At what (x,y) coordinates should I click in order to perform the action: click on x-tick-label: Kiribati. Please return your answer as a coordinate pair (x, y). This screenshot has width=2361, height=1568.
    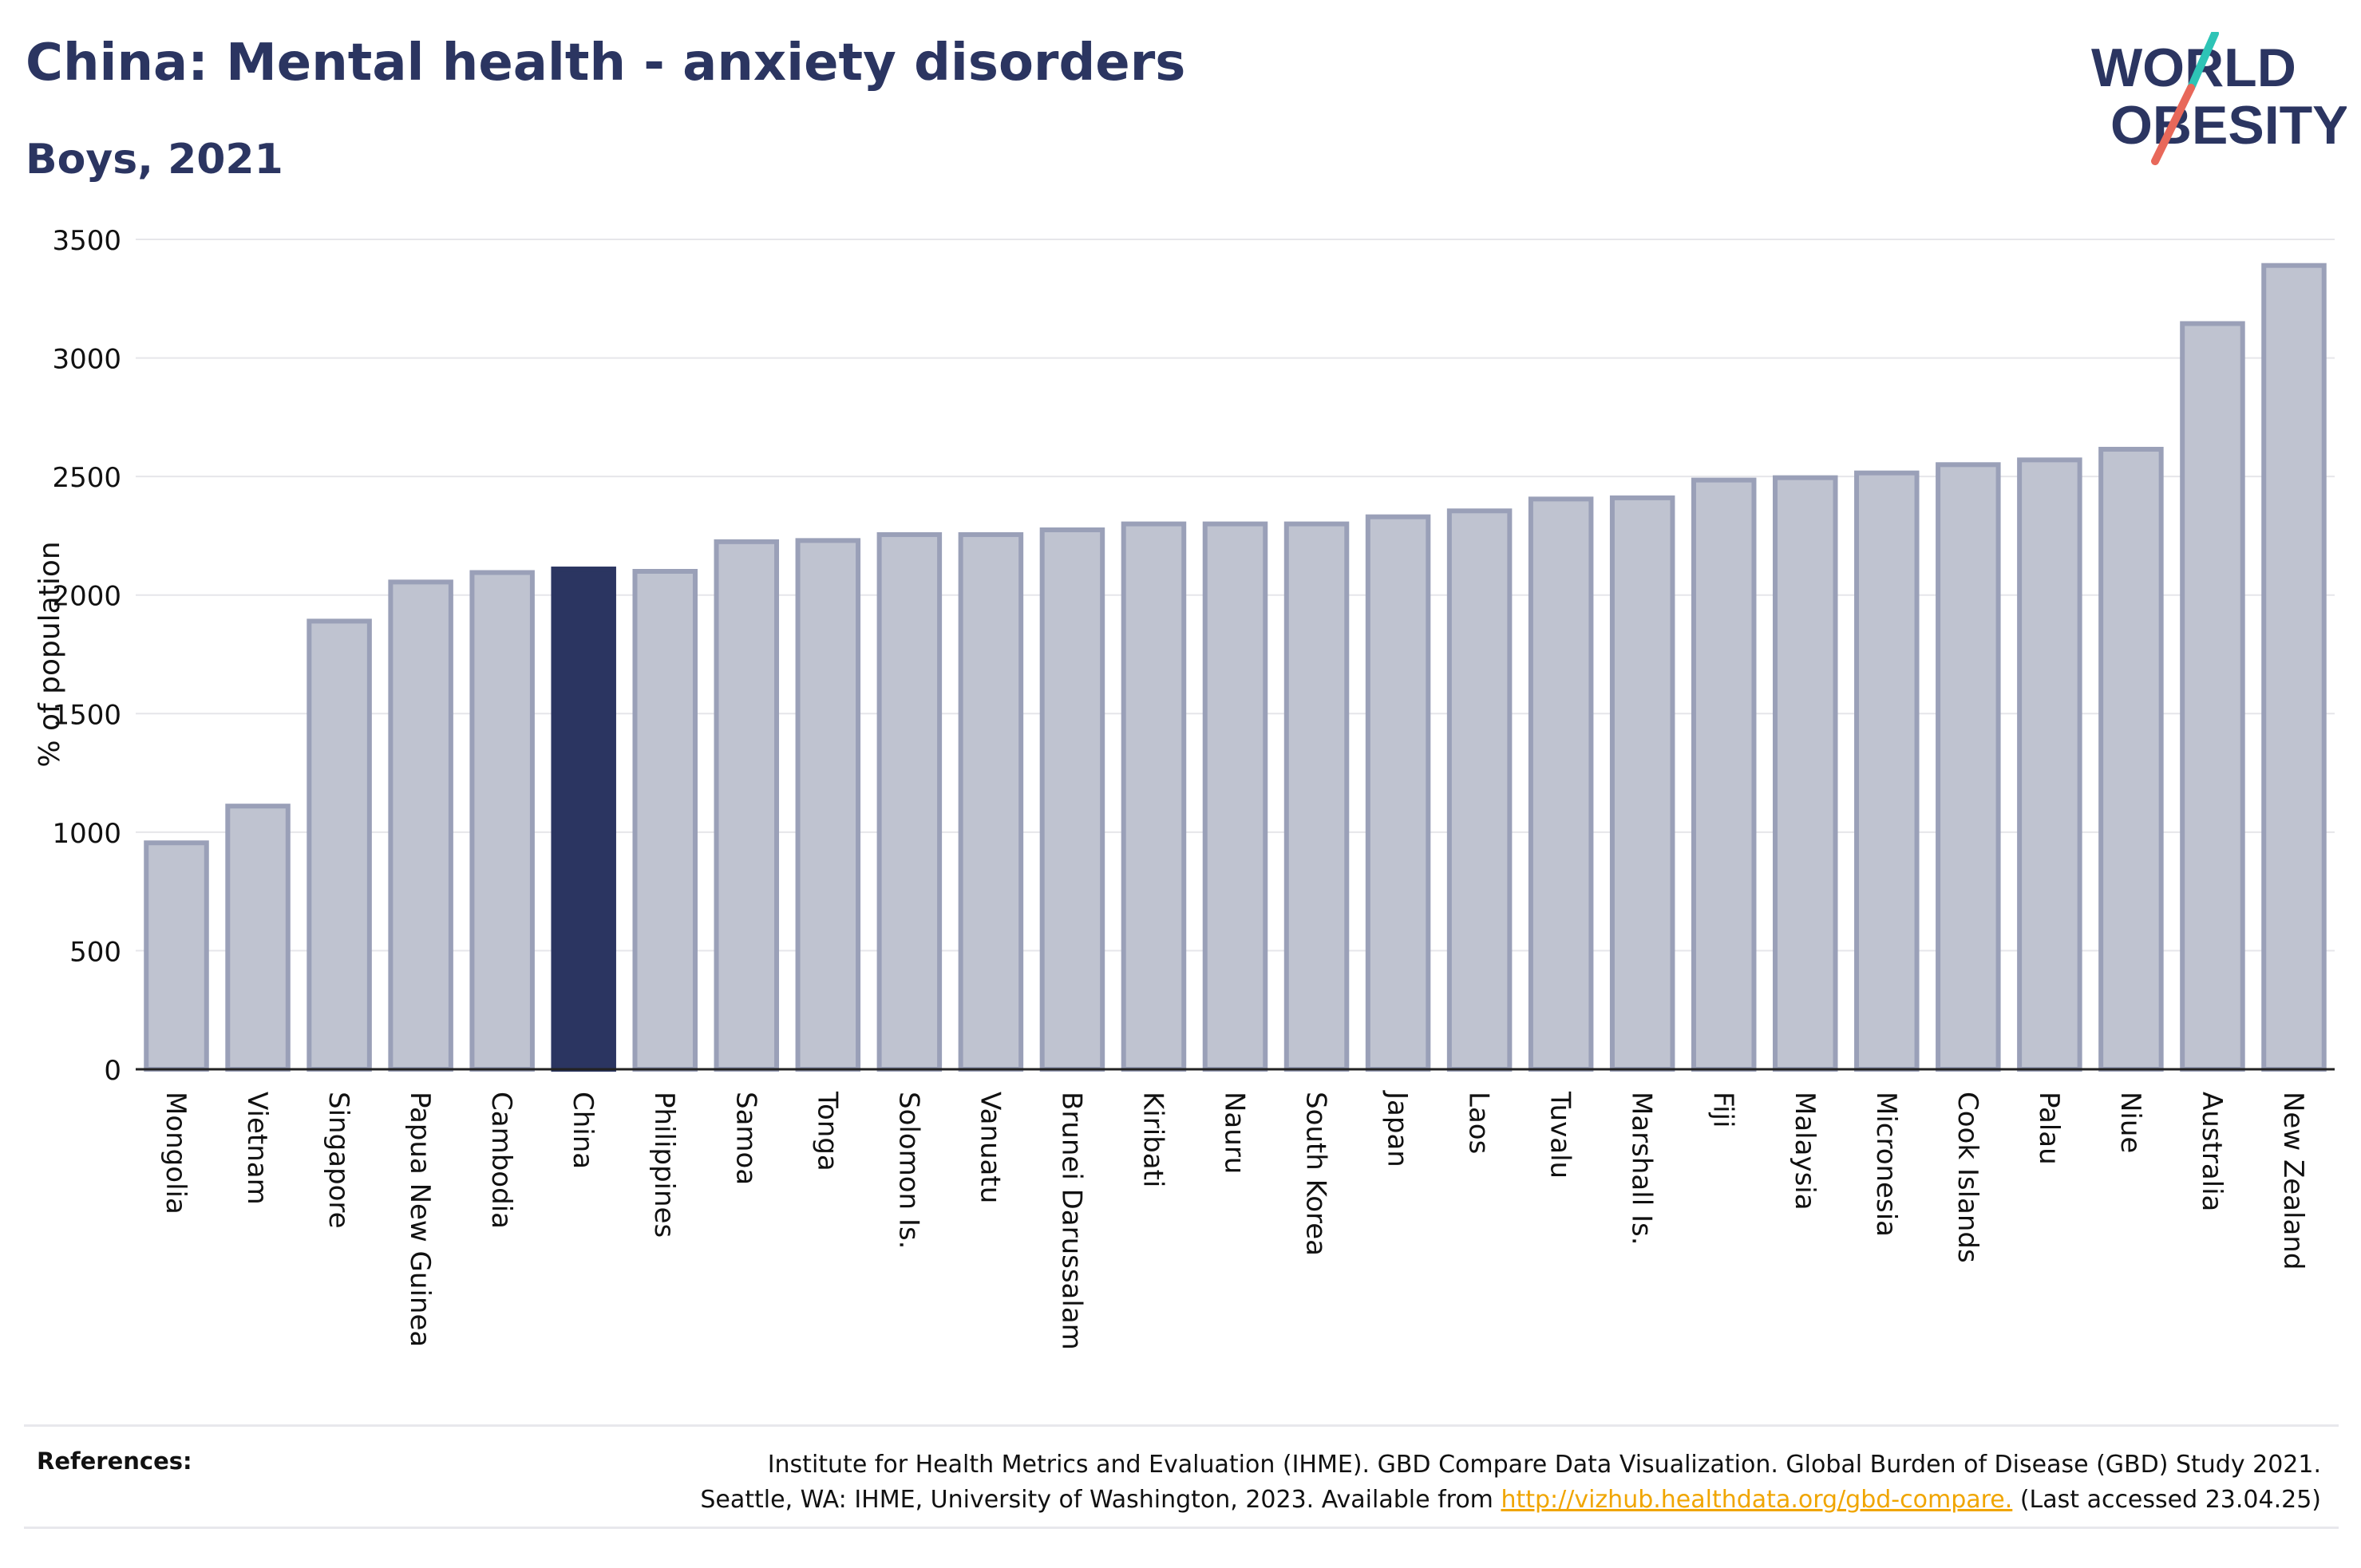
    Looking at the image, I should click on (1153, 1139).